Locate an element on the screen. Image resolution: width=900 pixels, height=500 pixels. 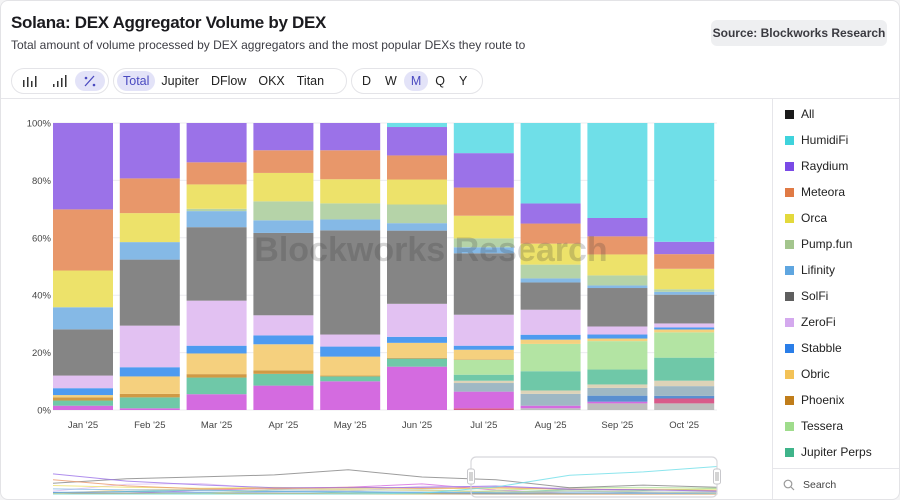
legend-item: Orca is located at coordinates (806, 218).